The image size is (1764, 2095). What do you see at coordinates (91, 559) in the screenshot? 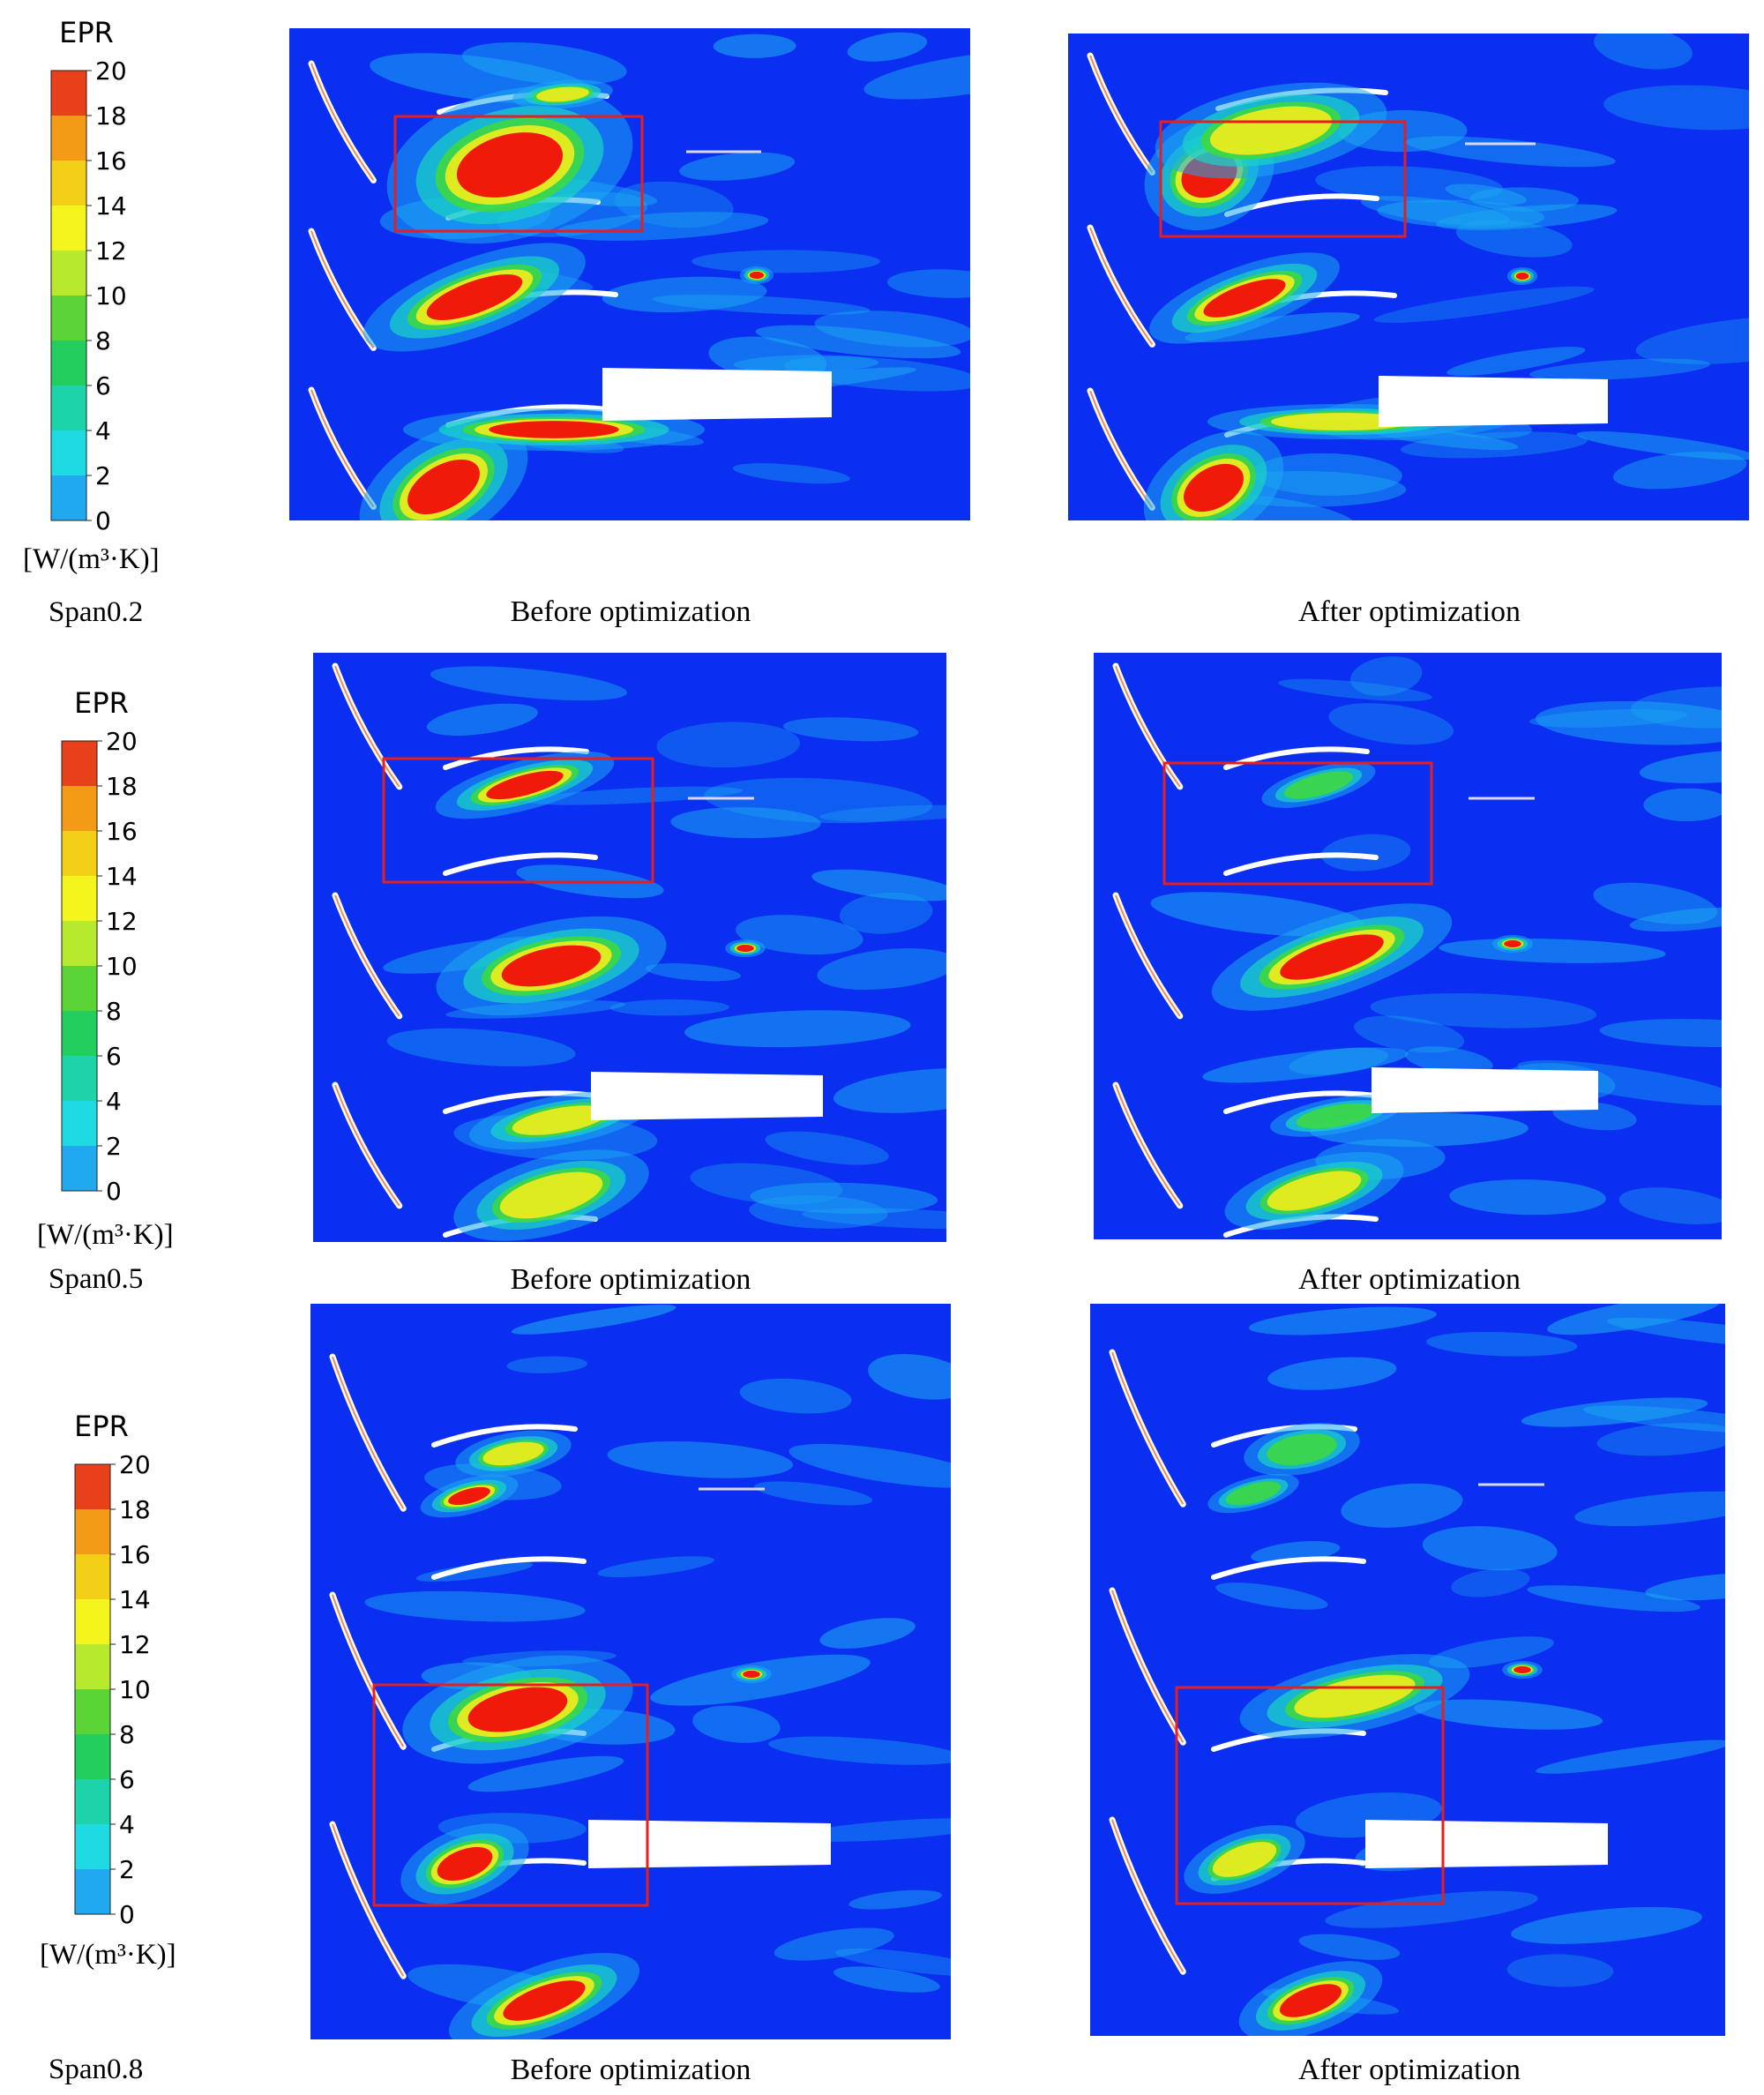
I see `legend-unit: [W/(m³·K)]` at bounding box center [91, 559].